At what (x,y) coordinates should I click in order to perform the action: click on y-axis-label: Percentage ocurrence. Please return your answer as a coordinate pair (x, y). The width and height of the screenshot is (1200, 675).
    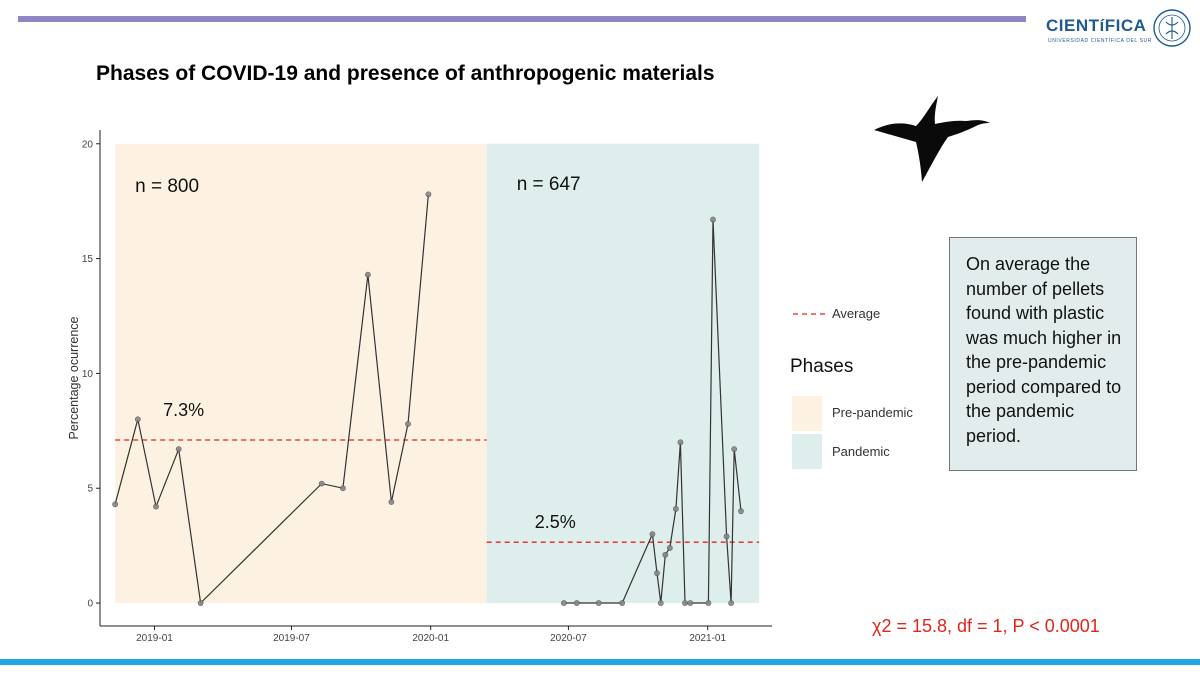
    Looking at the image, I should click on (74, 377).